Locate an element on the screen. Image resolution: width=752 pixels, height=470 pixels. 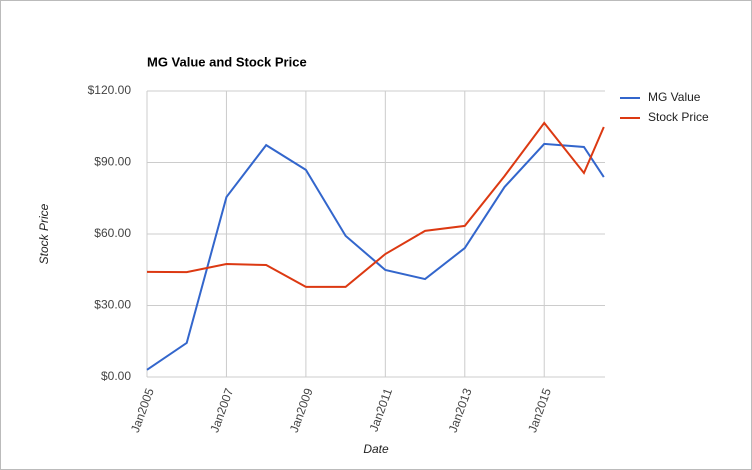
y-tick-label: $0.00 is located at coordinates (116, 376).